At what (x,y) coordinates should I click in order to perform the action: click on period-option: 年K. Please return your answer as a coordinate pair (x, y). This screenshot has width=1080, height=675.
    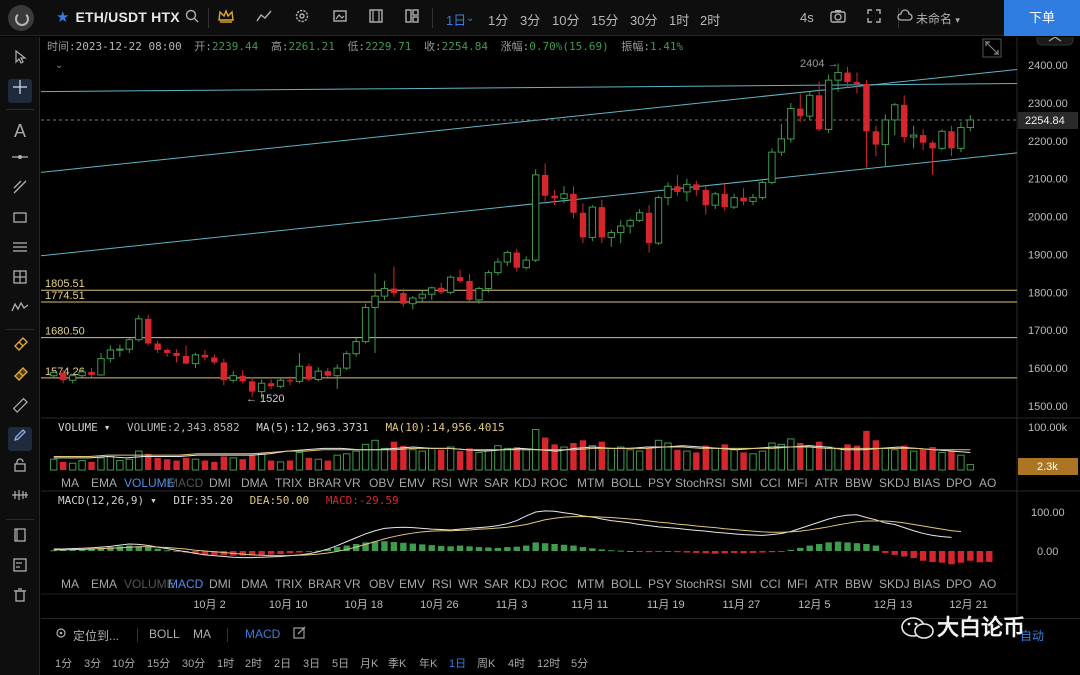
    Looking at the image, I should click on (428, 664).